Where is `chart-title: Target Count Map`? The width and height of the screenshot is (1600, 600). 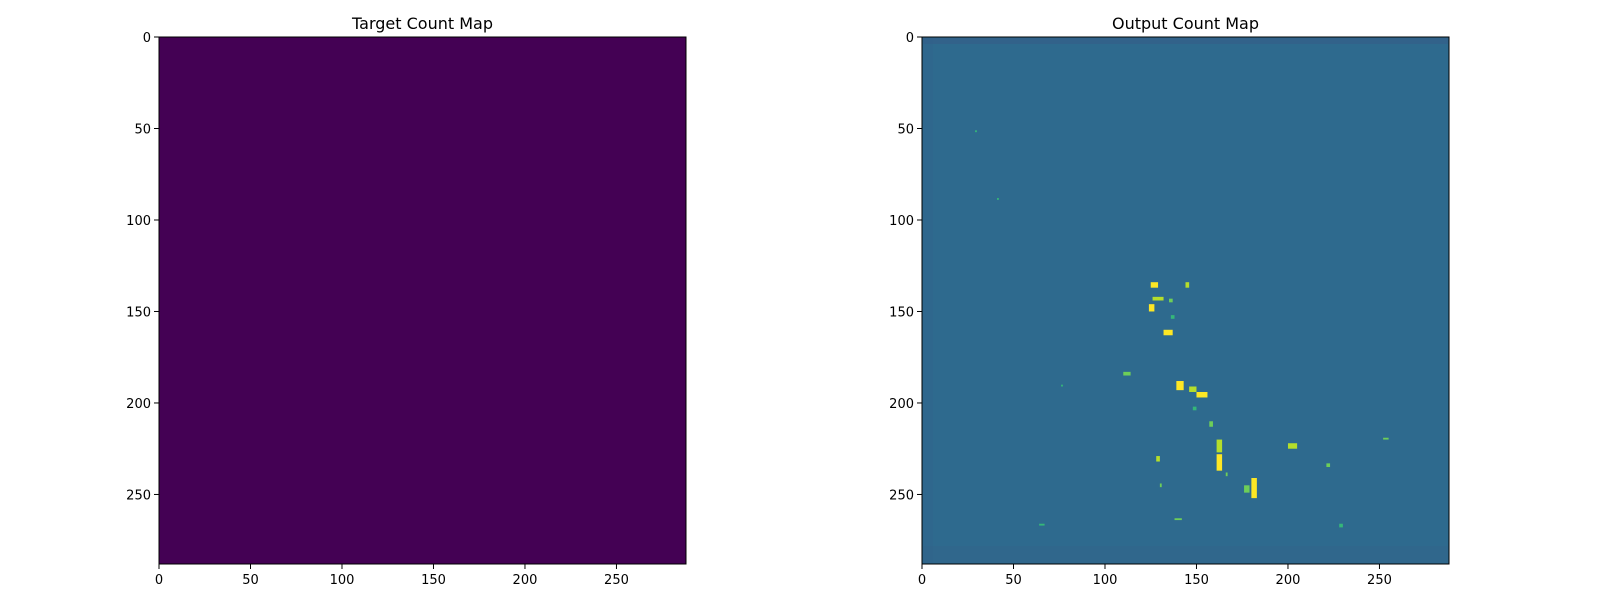
chart-title: Target Count Map is located at coordinates (422, 23).